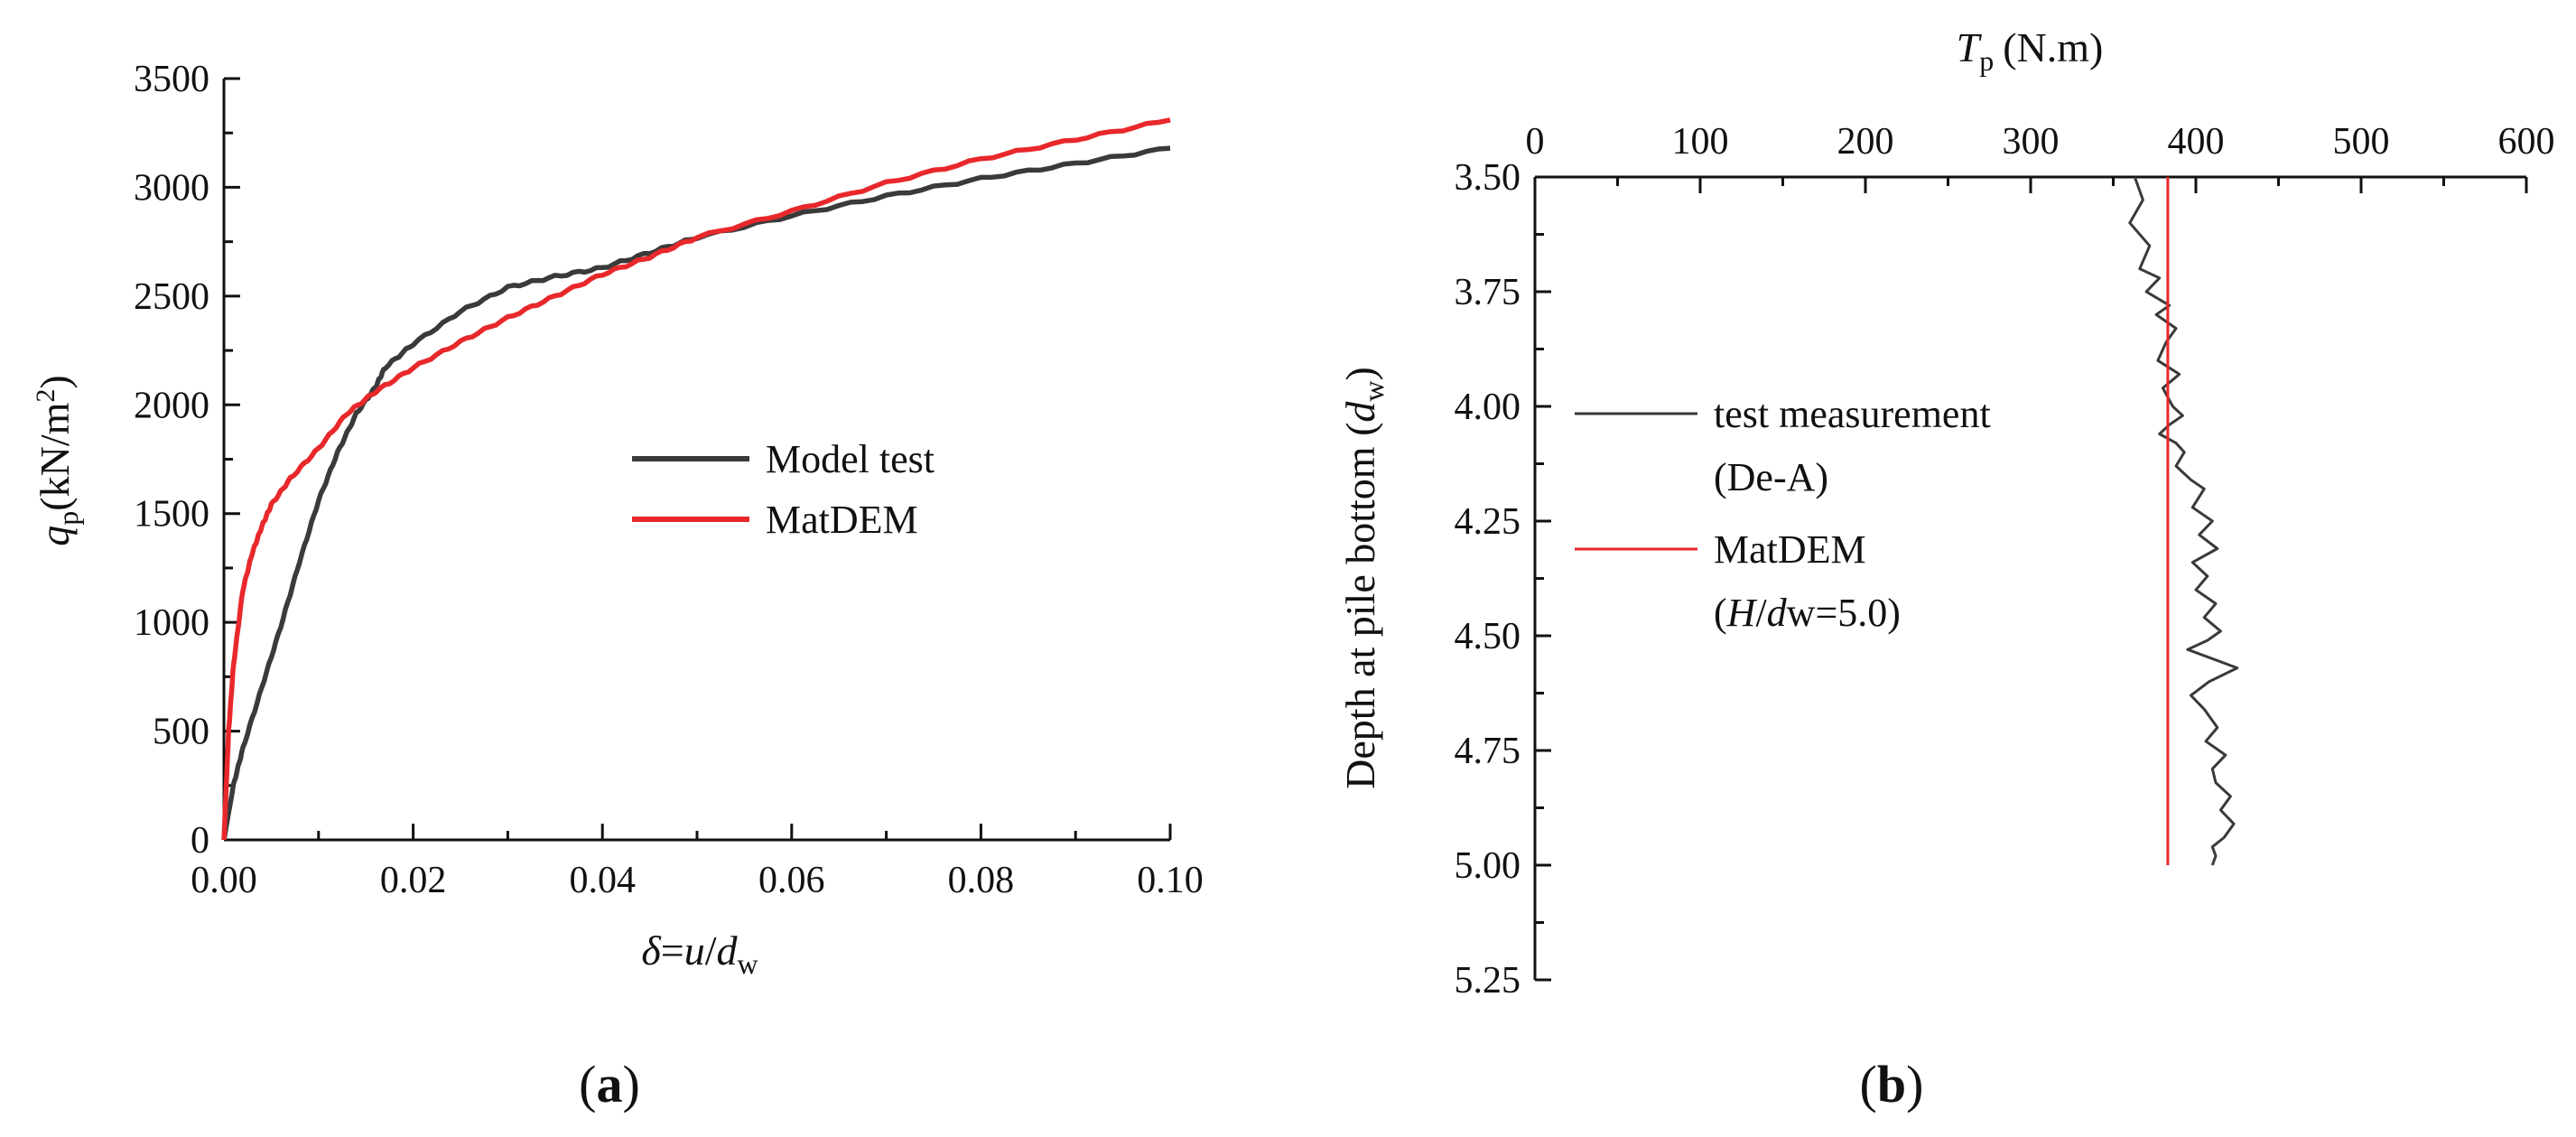  What do you see at coordinates (1790, 549) in the screenshot?
I see `legend-label-matdem-b: MatDEM` at bounding box center [1790, 549].